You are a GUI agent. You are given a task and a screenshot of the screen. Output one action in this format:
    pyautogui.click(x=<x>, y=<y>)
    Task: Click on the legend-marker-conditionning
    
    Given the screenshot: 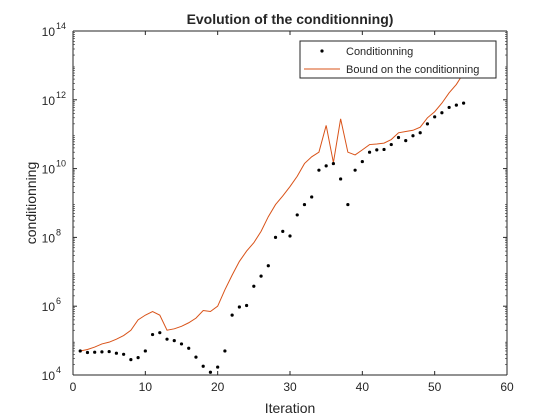 What is the action you would take?
    pyautogui.click(x=322, y=51)
    